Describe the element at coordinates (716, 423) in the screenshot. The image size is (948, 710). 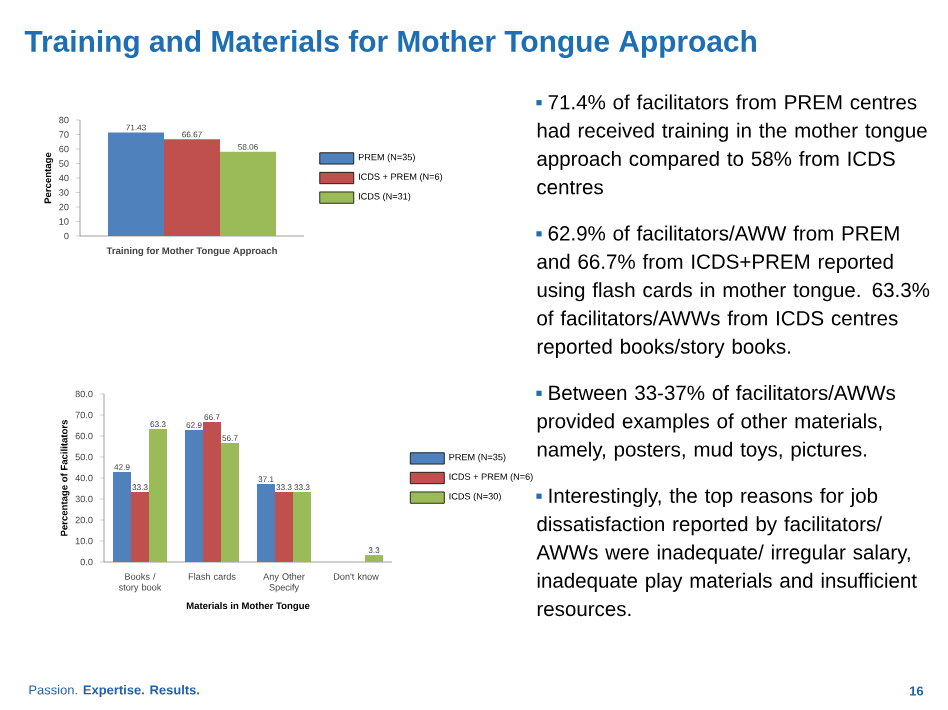
I see `text: Between 33-37% of facilitators/AWWs provided examples of other materials, namely, posters, mud toys, pictures.` at that location.